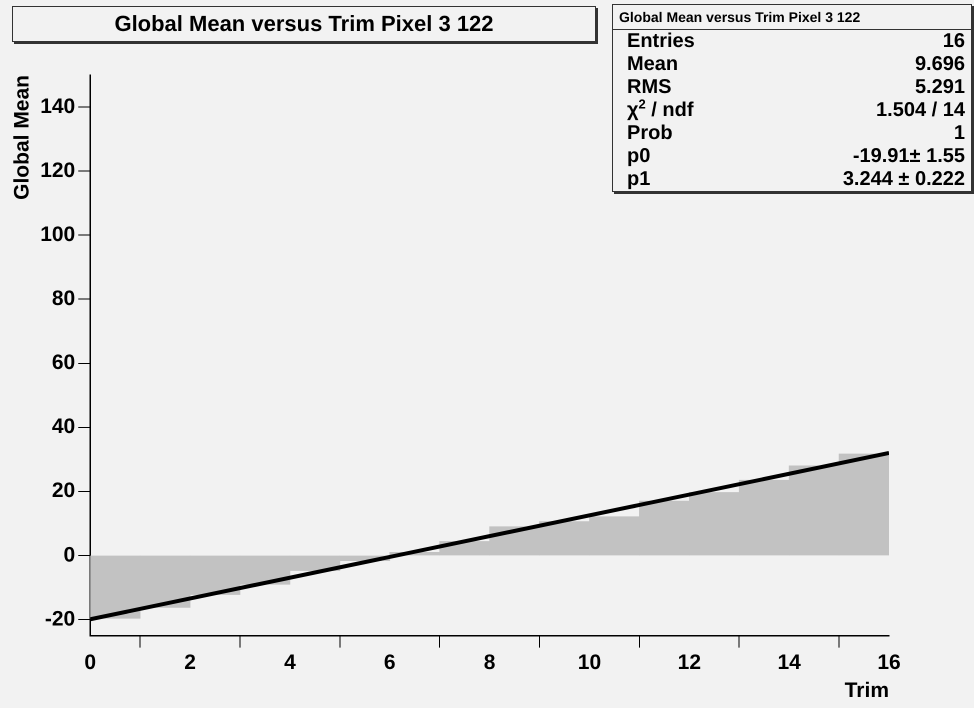 This screenshot has height=708, width=974. What do you see at coordinates (64, 362) in the screenshot?
I see `y-tick-label: 60` at bounding box center [64, 362].